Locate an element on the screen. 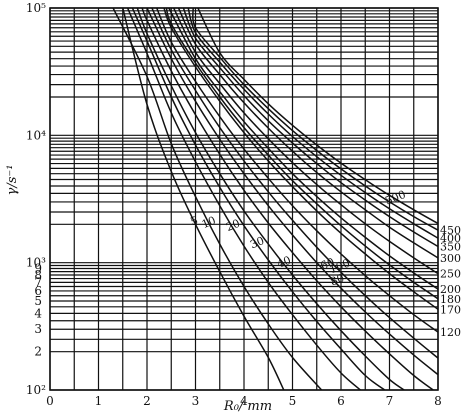 The height and width of the screenshot is (416, 468). y-axis-title: γ/s⁻¹ is located at coordinates (12, 180).